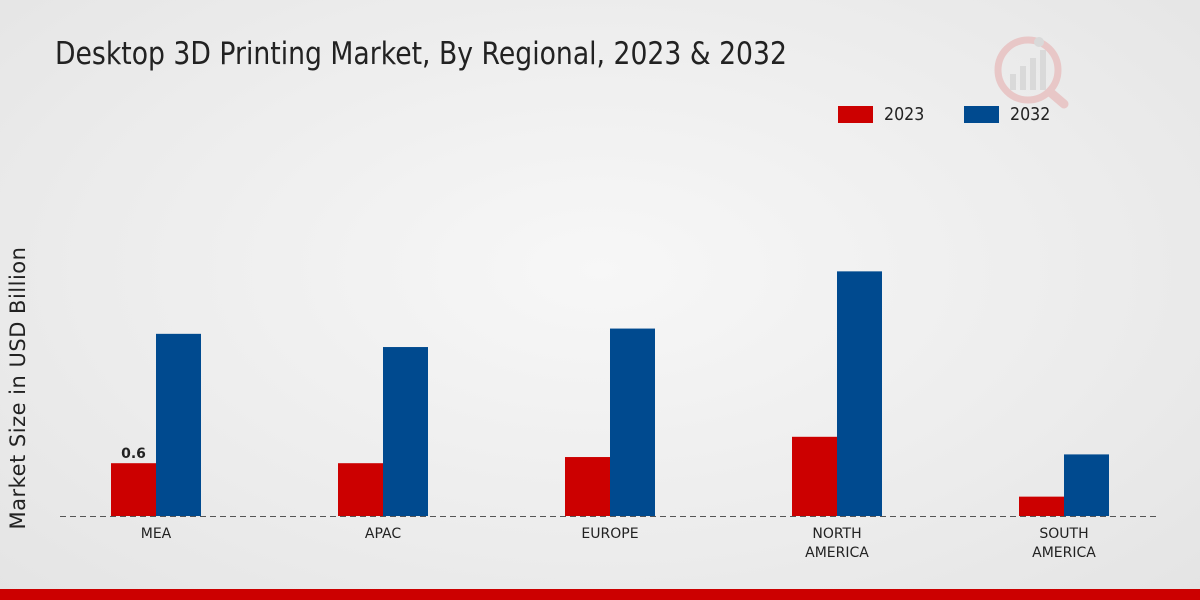 The width and height of the screenshot is (1200, 600). I want to click on legend-swatch-2023, so click(855, 114).